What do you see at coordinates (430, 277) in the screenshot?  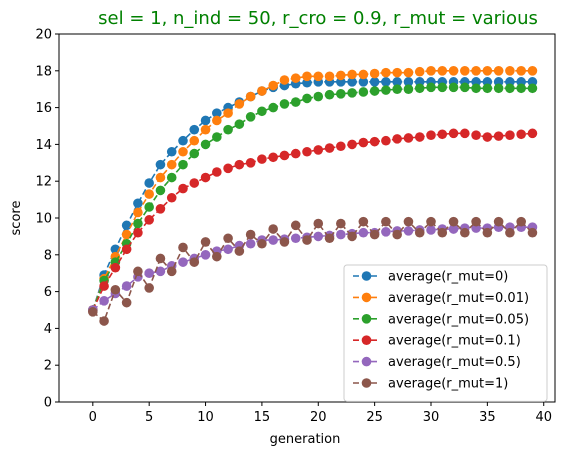 I see `legend-item: average(r_mut=0)` at bounding box center [430, 277].